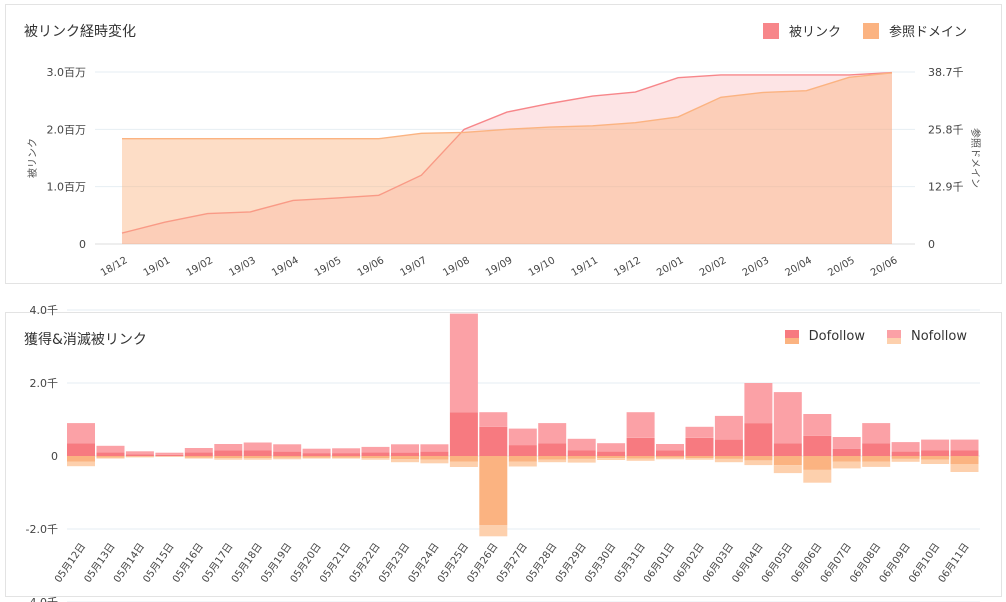 The height and width of the screenshot is (602, 1006). I want to click on legend-item-backlinks: 被リンク, so click(801, 30).